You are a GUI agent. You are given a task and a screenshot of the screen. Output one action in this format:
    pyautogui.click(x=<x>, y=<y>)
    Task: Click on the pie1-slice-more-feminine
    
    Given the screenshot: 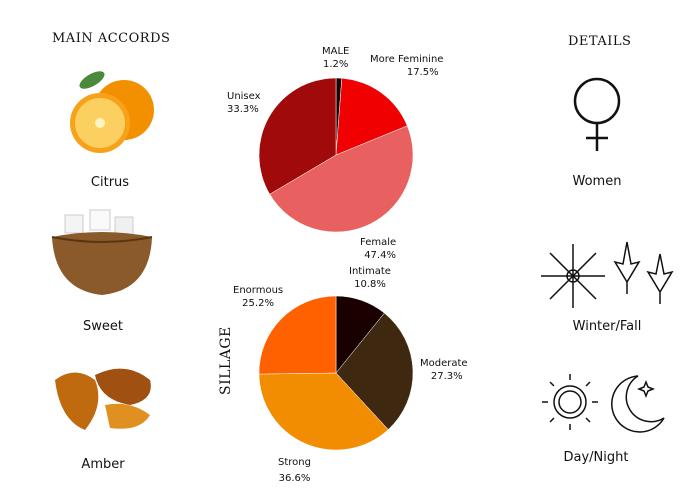 What is the action you would take?
    pyautogui.click(x=371, y=116)
    